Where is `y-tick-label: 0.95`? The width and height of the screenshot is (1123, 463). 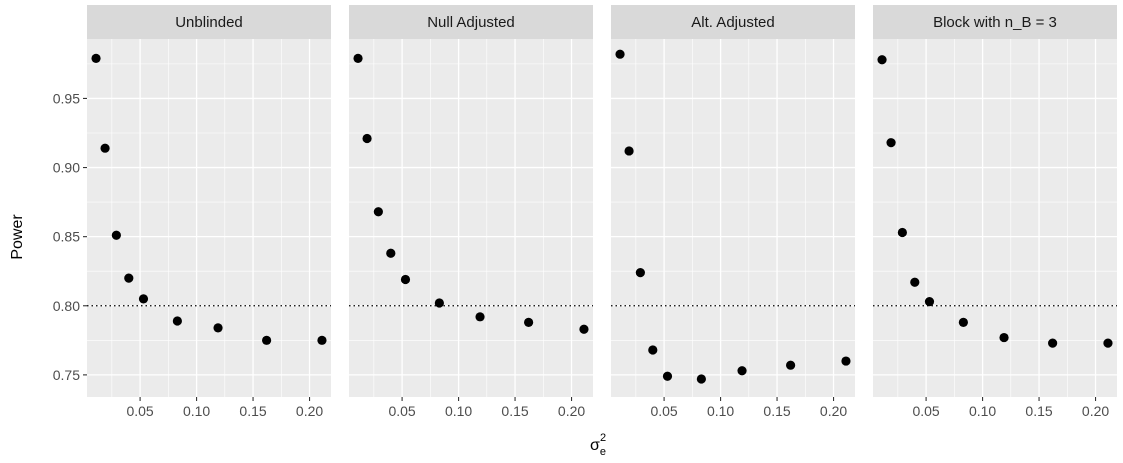 y-tick-label: 0.95 is located at coordinates (66, 98).